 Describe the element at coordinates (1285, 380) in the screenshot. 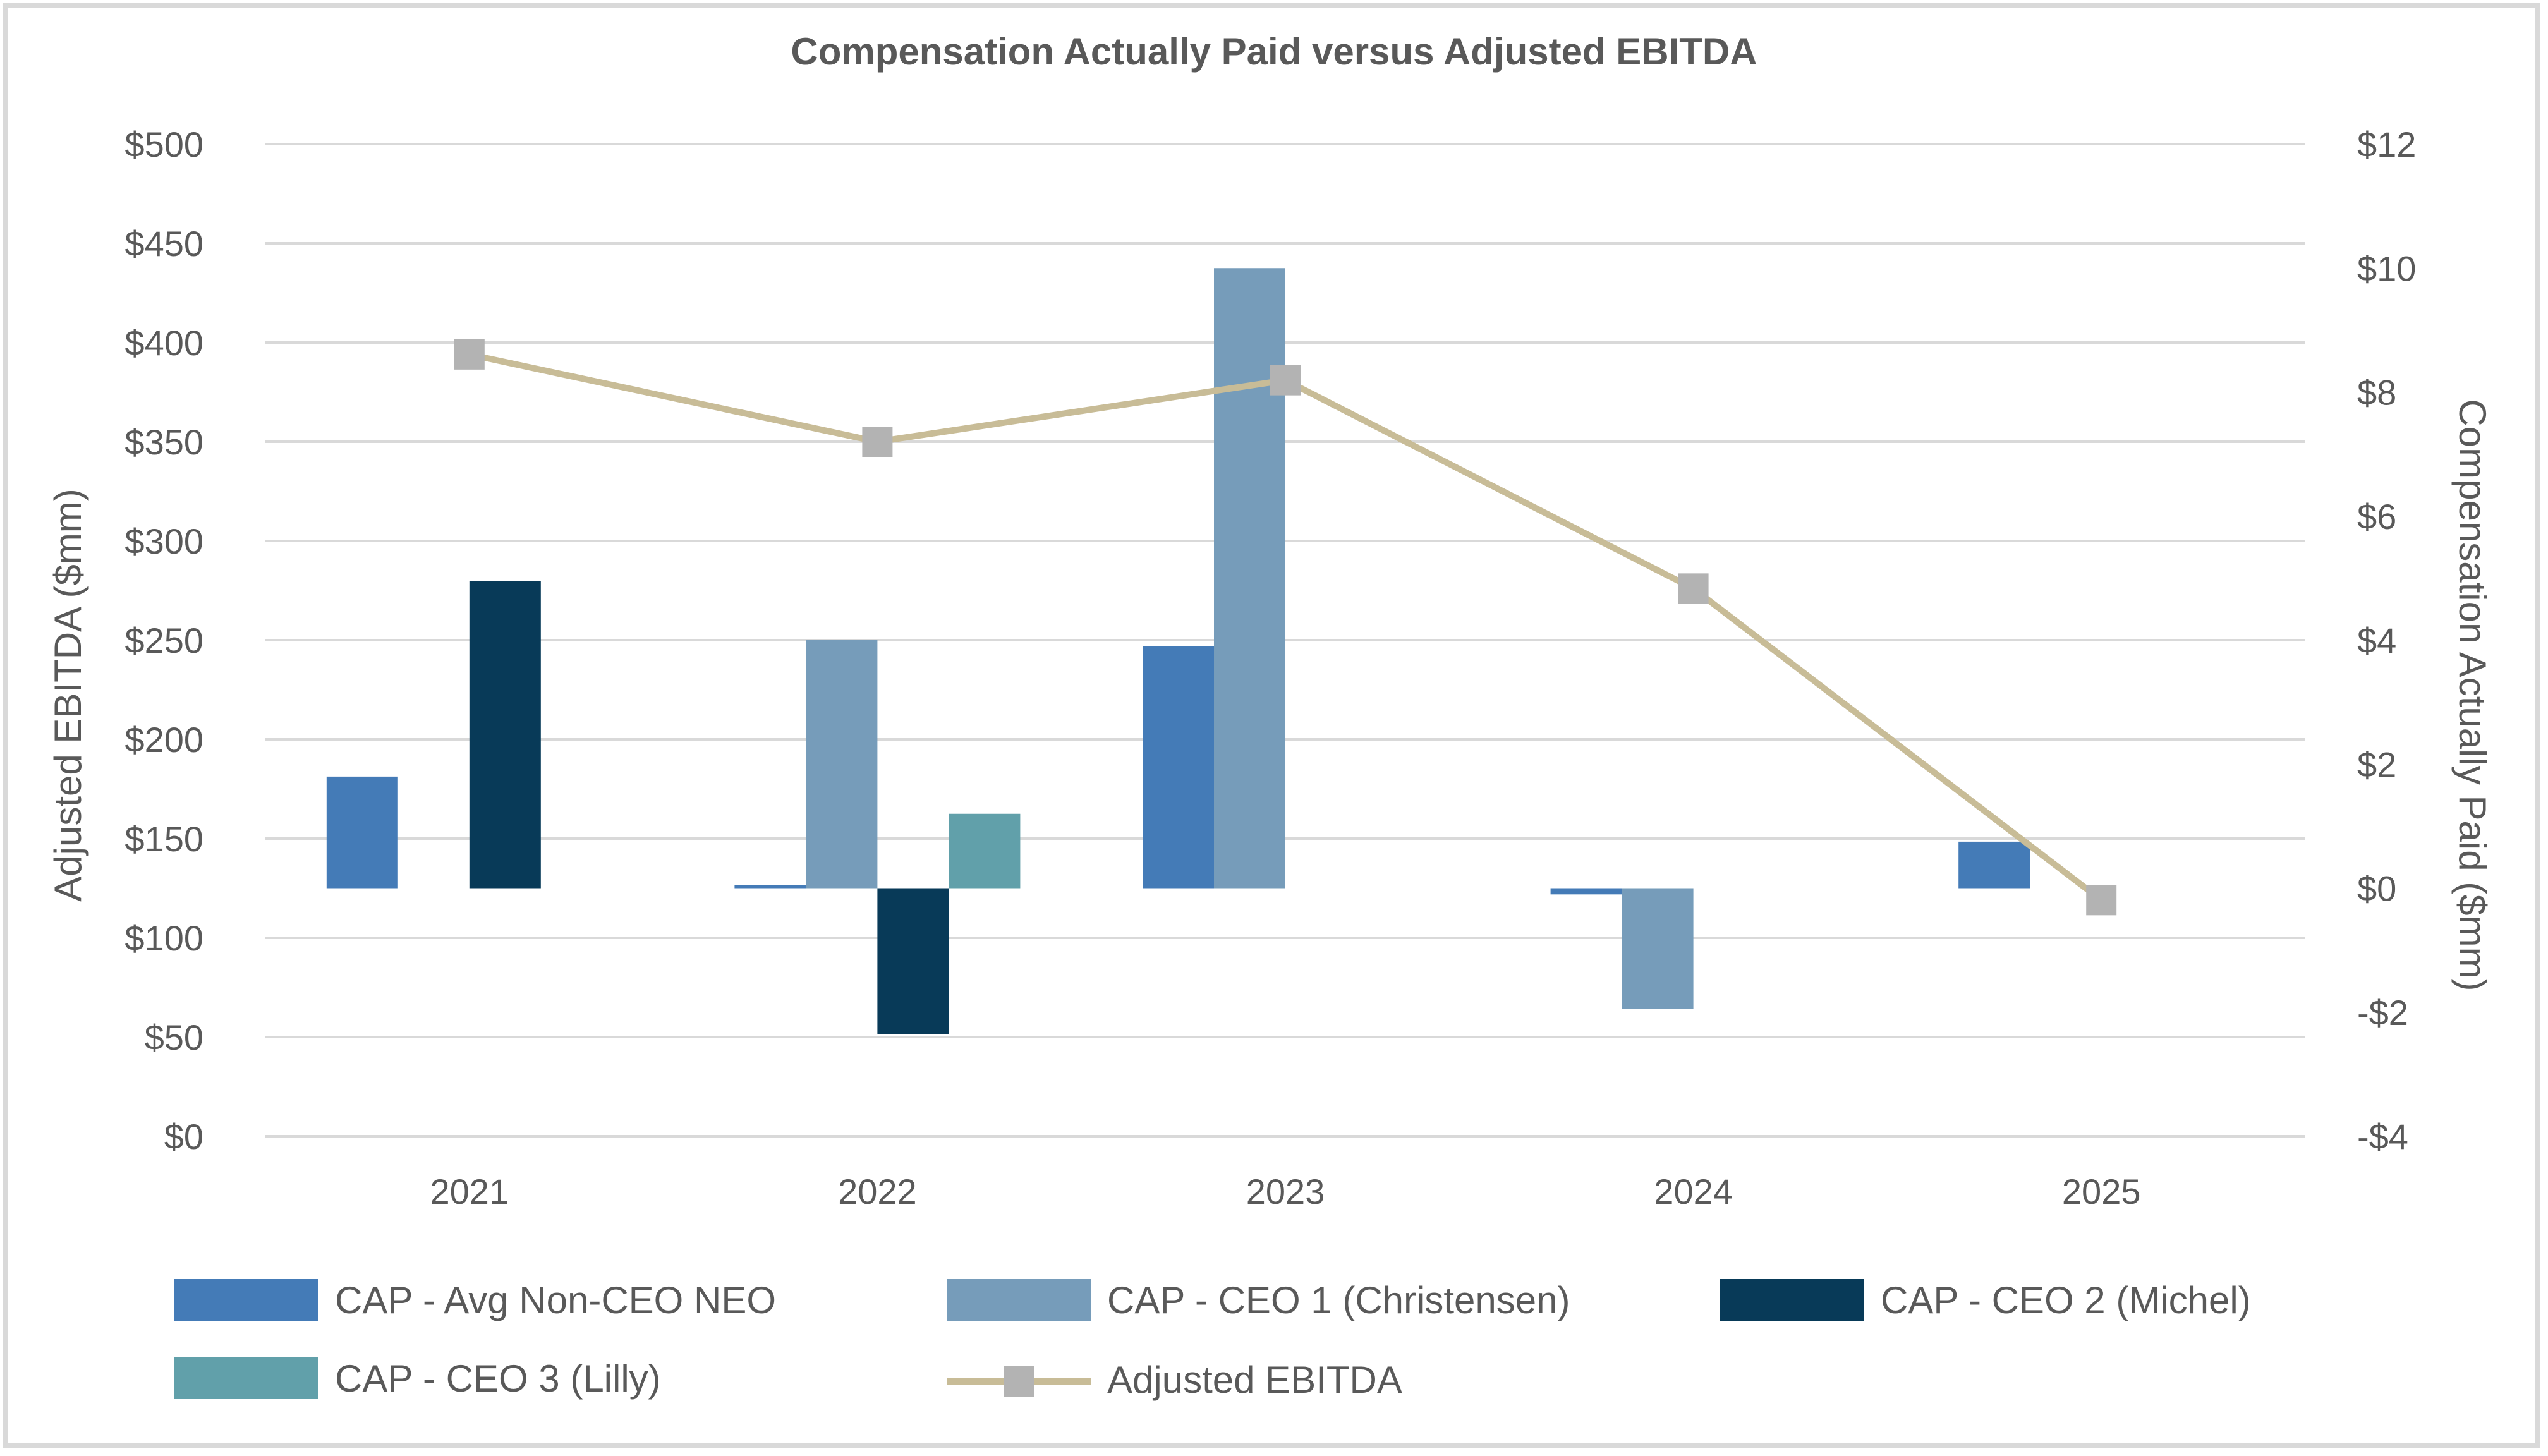

I see `ebitda-marker-2023` at that location.